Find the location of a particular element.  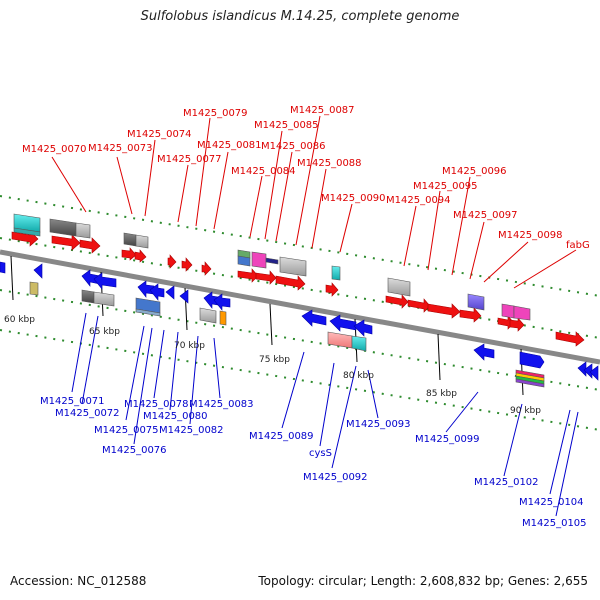

gene-label: M1425_0070 is located at coordinates (54, 149).